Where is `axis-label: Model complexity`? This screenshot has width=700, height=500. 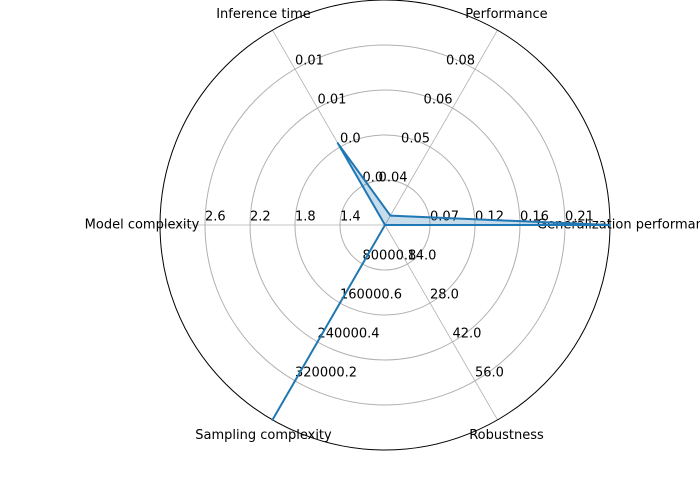
axis-label: Model complexity is located at coordinates (142, 225).